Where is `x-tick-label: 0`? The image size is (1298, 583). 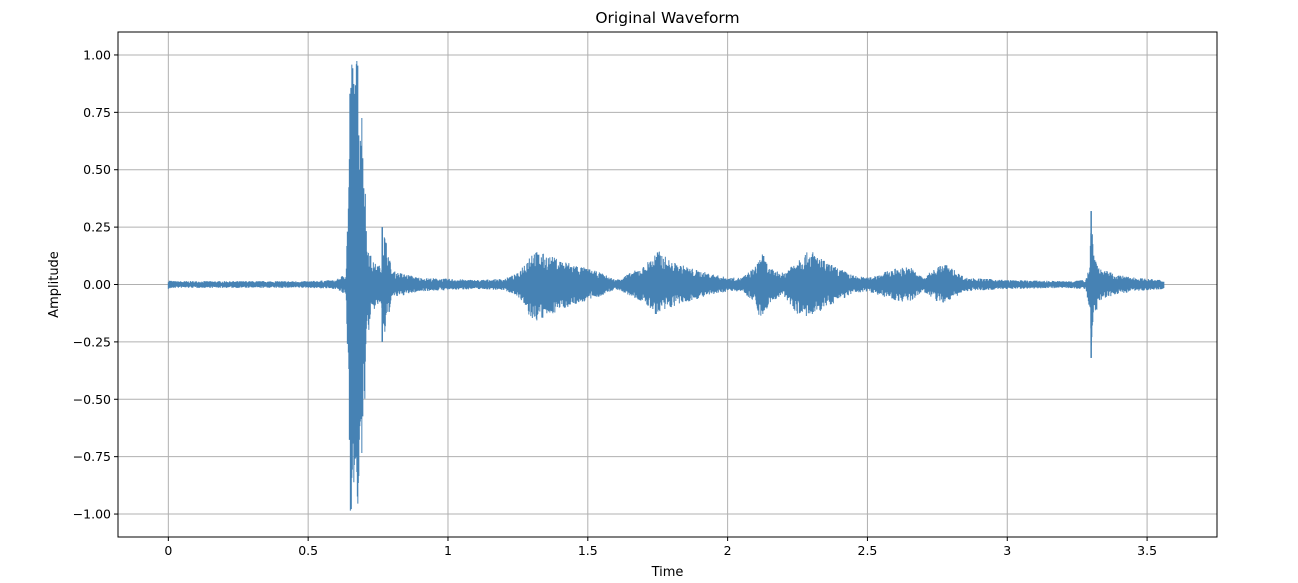 x-tick-label: 0 is located at coordinates (168, 550).